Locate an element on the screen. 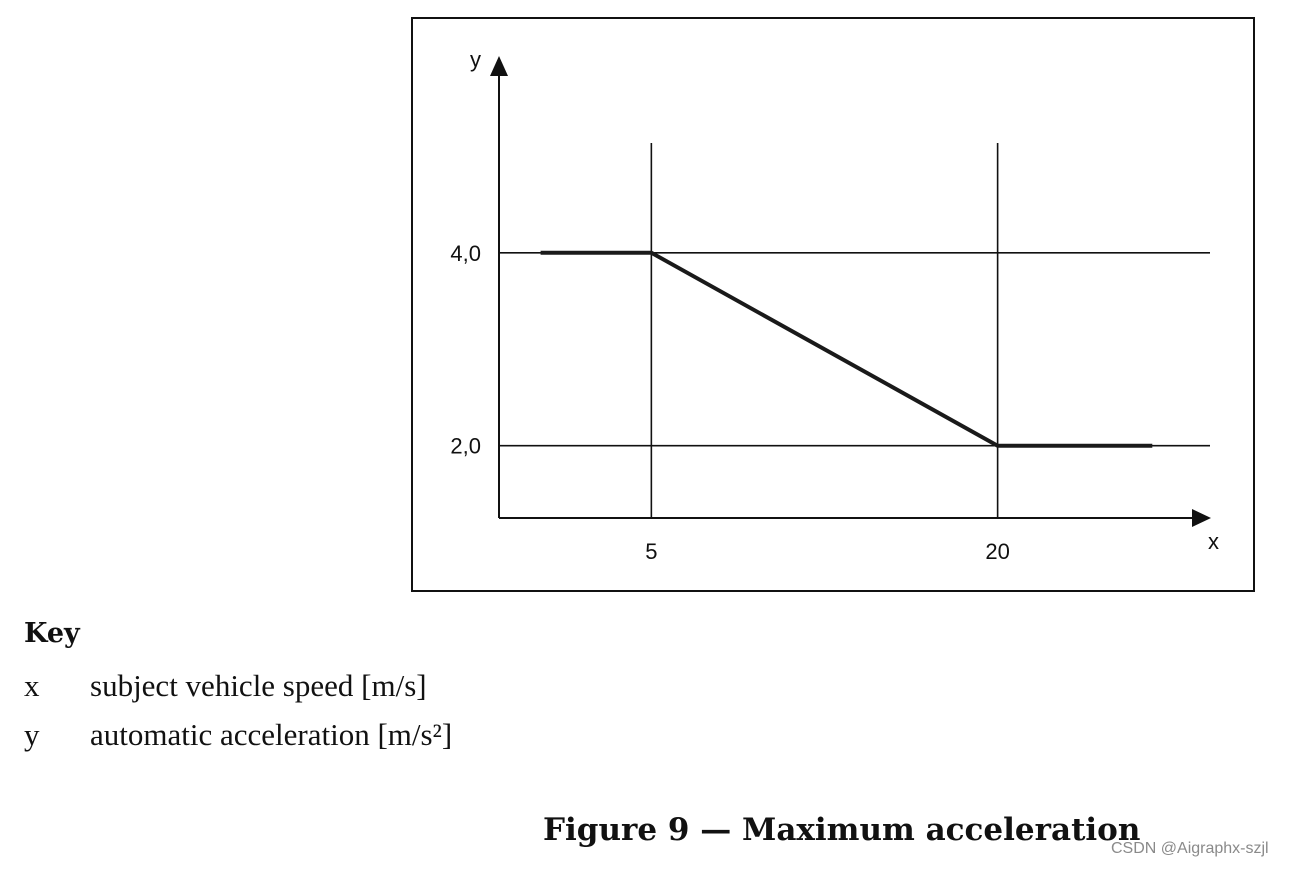 This screenshot has height=869, width=1299. watermark: CSDN @Aigraphx-szjl is located at coordinates (1190, 848).